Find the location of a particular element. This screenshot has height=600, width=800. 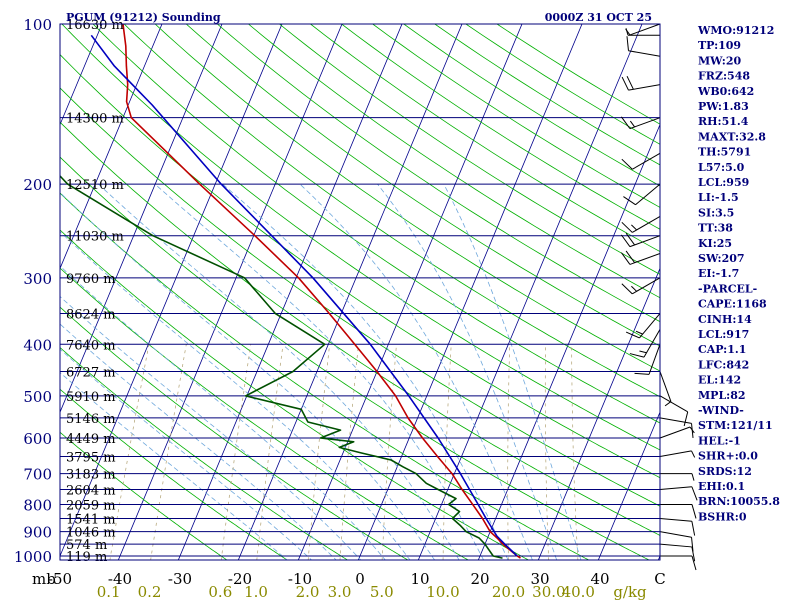

index-value: CAPE:1168 is located at coordinates (732, 304).